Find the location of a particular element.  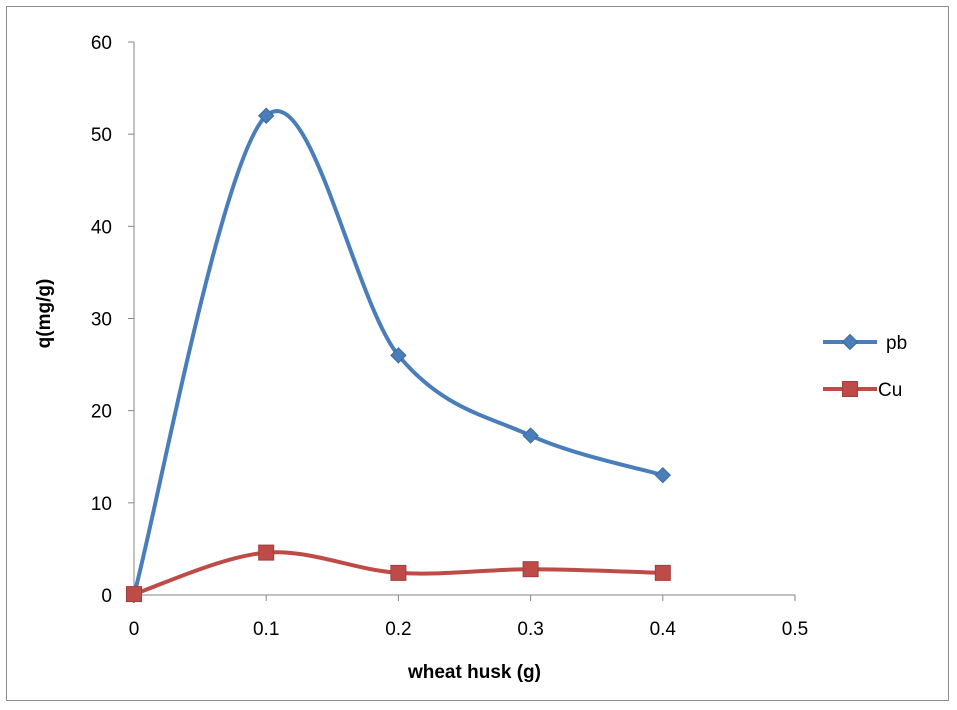

y-tick-label: 60 is located at coordinates (101, 43).